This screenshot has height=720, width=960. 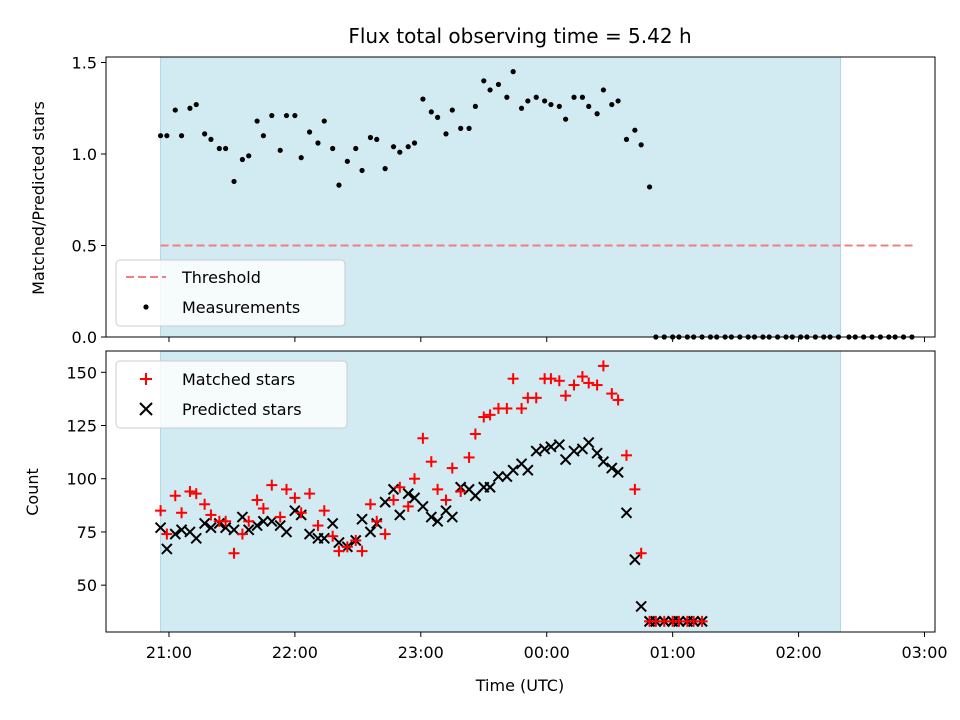 I want to click on bottom-y-tick-label: 100, so click(x=81, y=479).